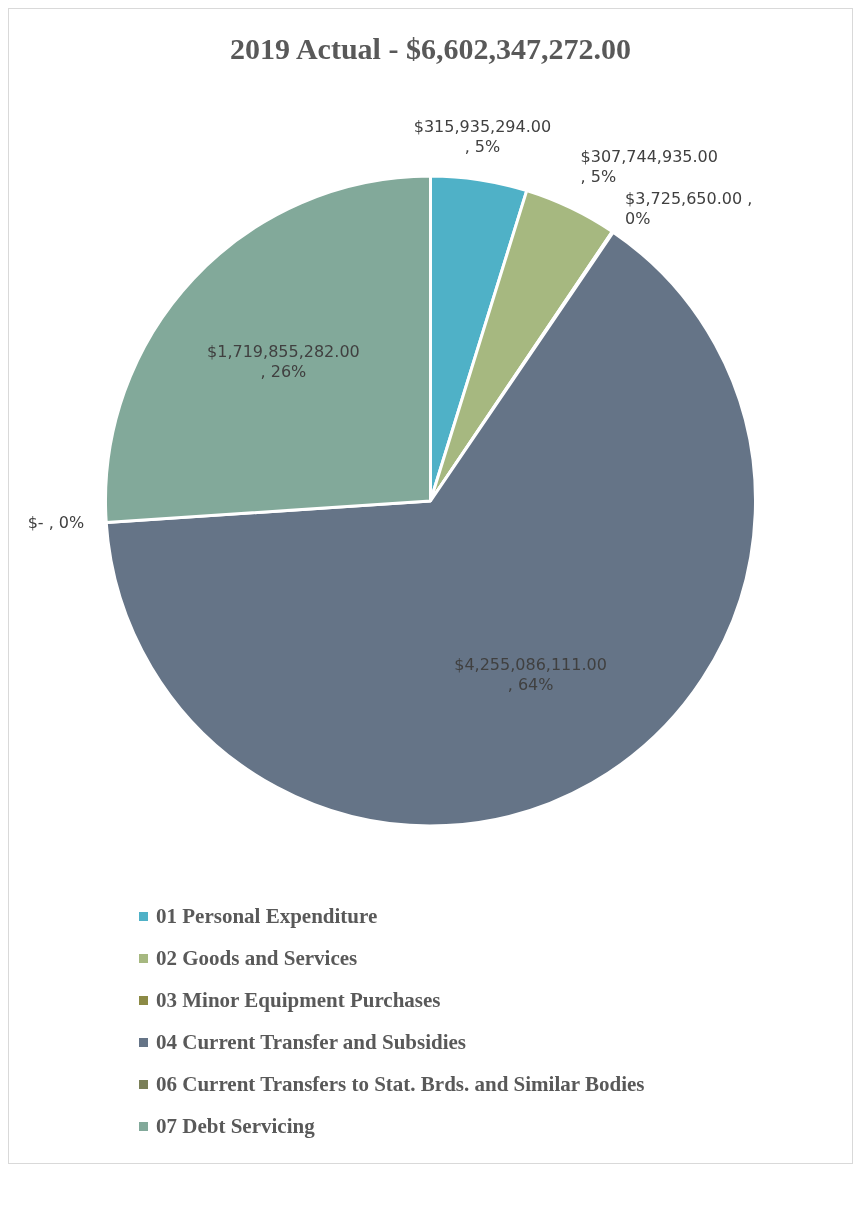 The height and width of the screenshot is (1213, 861). Describe the element at coordinates (400, 1084) in the screenshot. I see `legend-label: 06 Current Transfers to Stat. Brds. and Similar Bodies` at that location.